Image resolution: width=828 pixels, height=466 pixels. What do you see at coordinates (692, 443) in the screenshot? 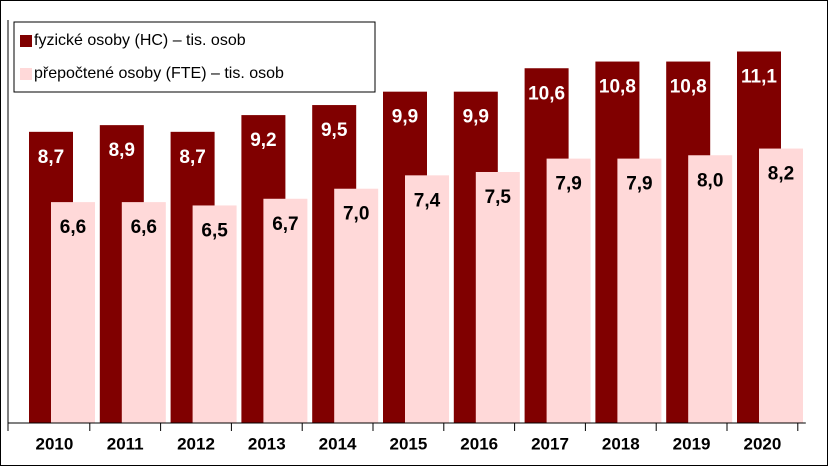
I see `x-tick-label: 2019` at bounding box center [692, 443].